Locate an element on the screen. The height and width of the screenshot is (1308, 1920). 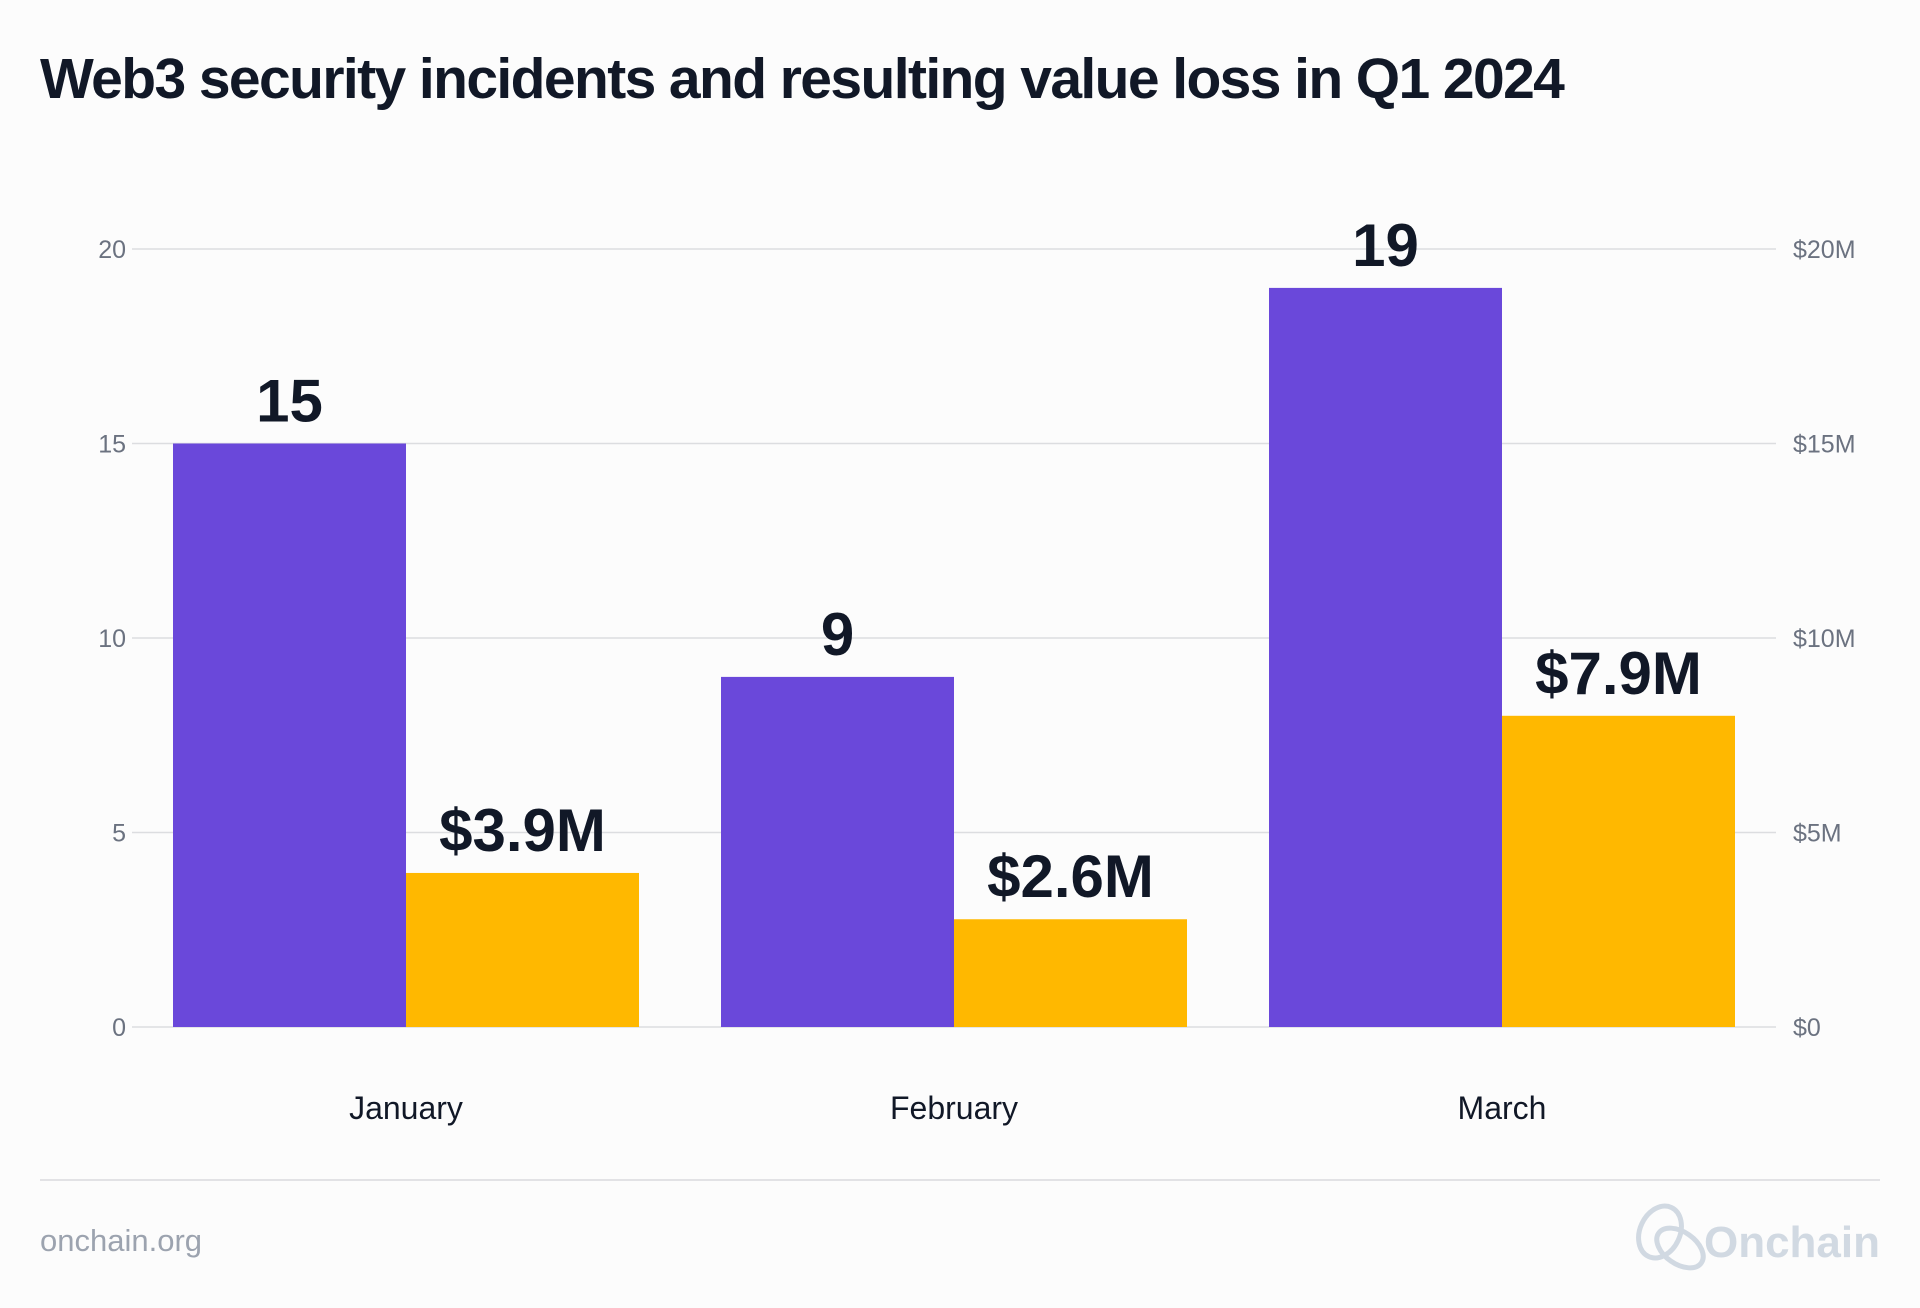
right-tick-label: $15M is located at coordinates (1824, 445).